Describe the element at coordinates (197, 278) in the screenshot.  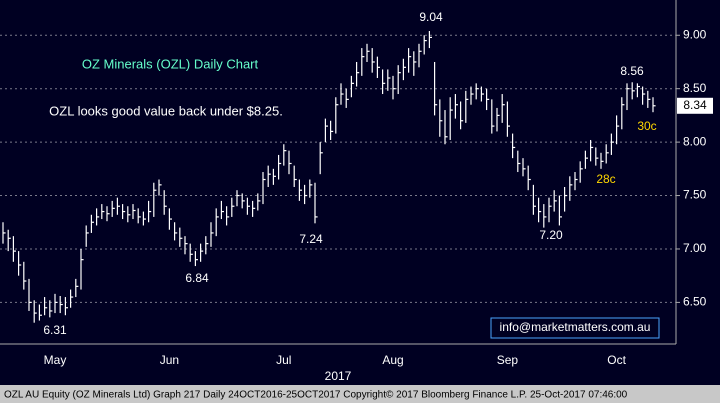
I see `annotation: 6.84` at that location.